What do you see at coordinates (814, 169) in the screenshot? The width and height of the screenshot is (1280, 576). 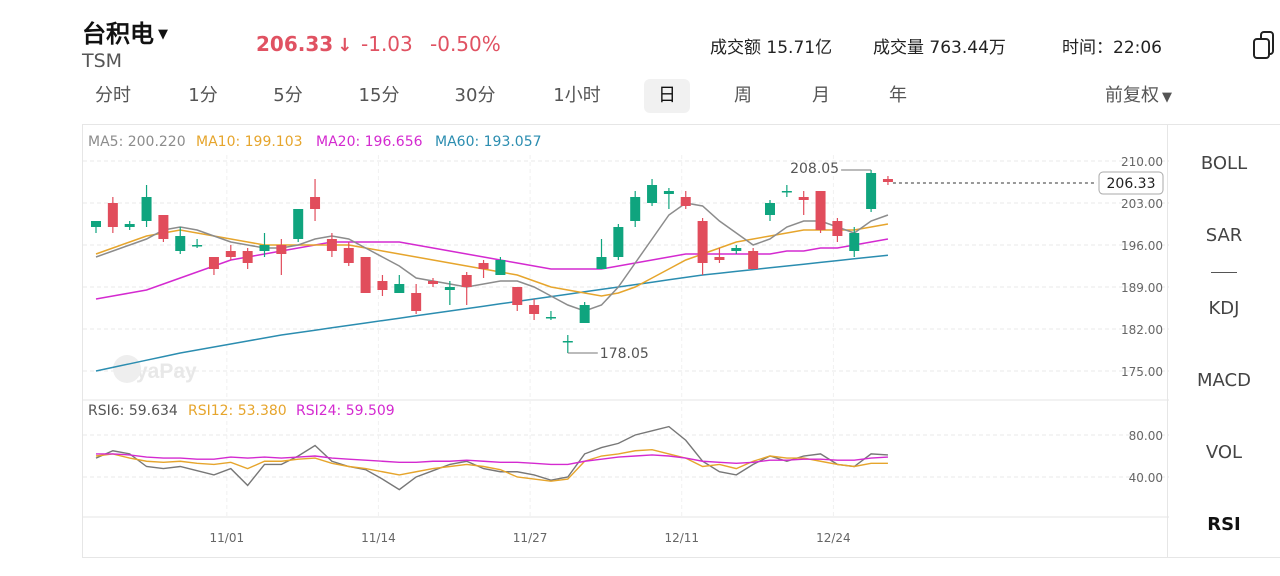 I see `high-marker-label: 208.05` at bounding box center [814, 169].